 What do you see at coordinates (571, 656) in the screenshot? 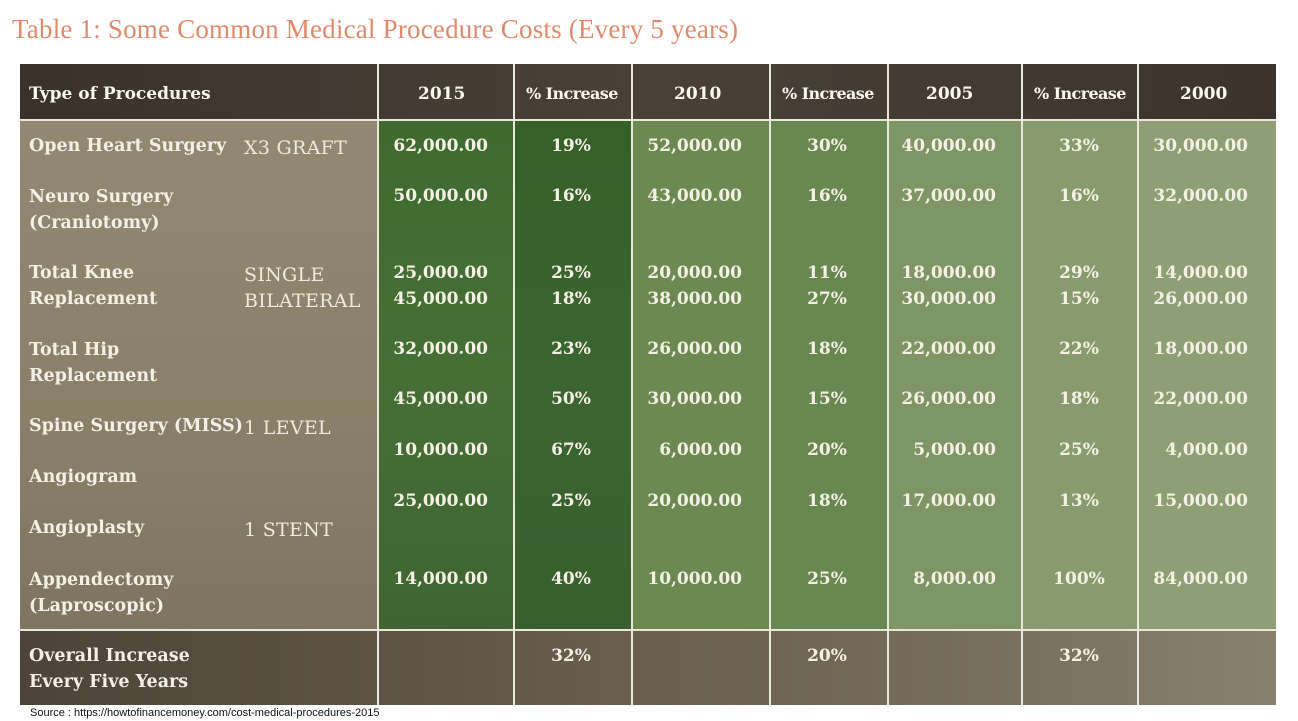
I see `overall-pct-2015: 32%` at bounding box center [571, 656].